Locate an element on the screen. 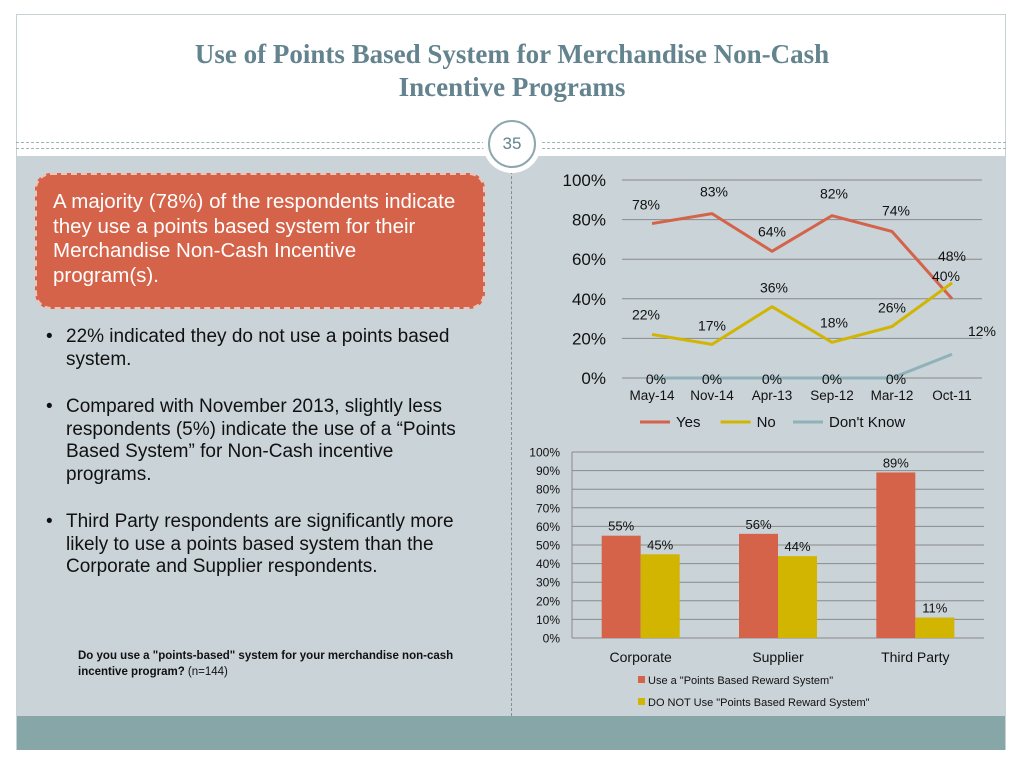  title-line-2: Incentive Programs is located at coordinates (512, 87).